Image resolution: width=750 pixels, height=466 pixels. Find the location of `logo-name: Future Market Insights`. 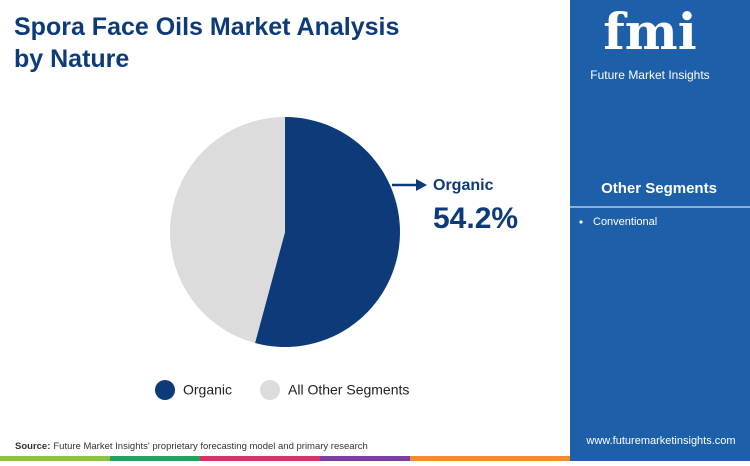

logo-name: Future Market Insights is located at coordinates (649, 75).